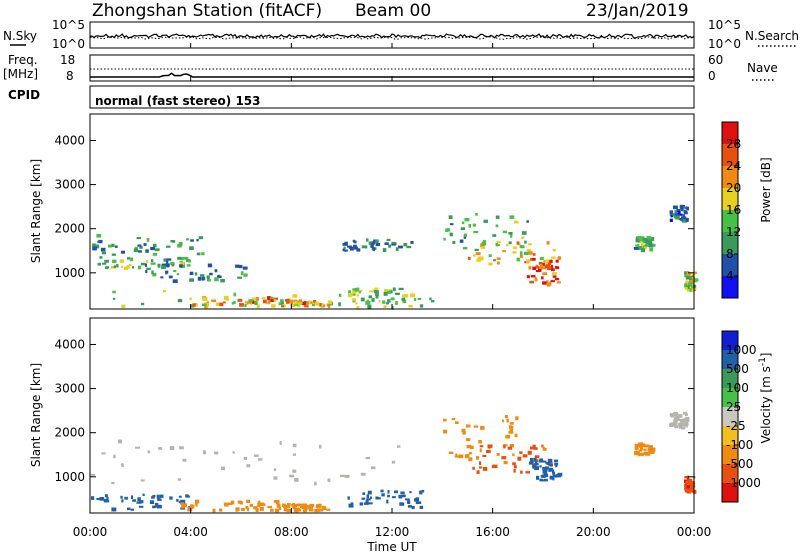 The width and height of the screenshot is (800, 554). Describe the element at coordinates (733, 144) in the screenshot. I see `power-colorbar-label-6: 28` at that location.